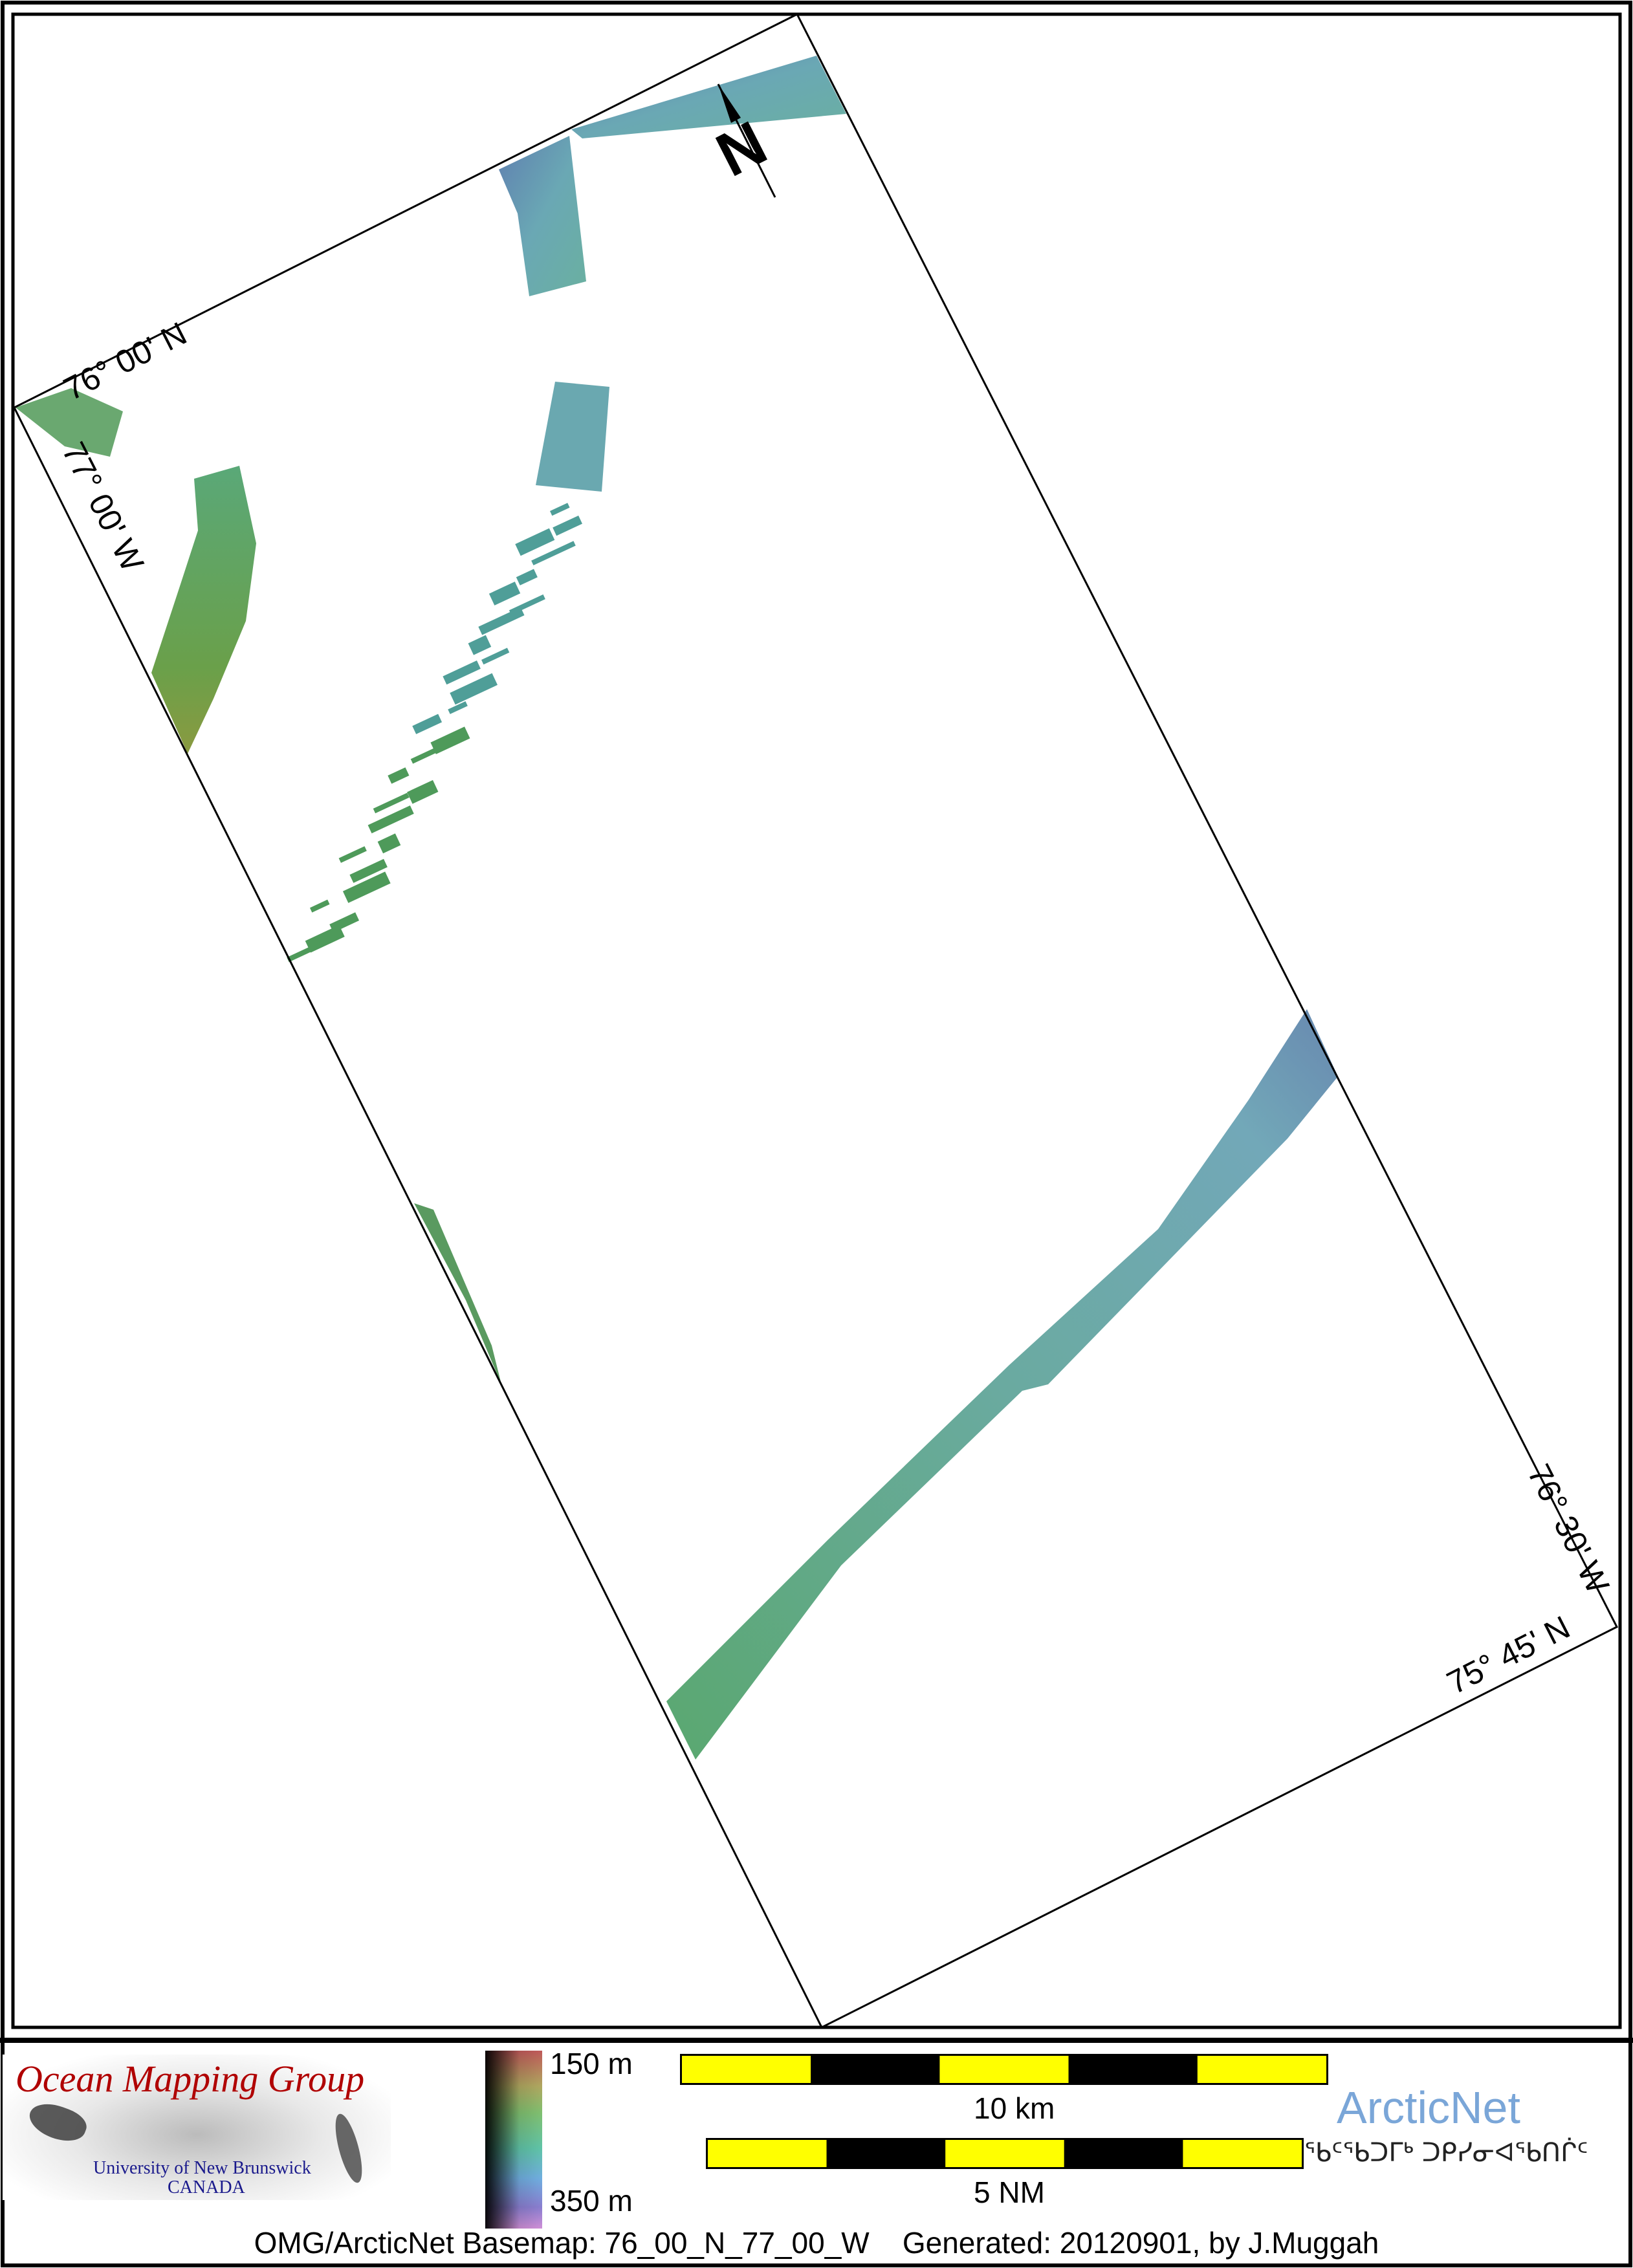 Image resolution: width=1633 pixels, height=2268 pixels. I want to click on swath-north-block, so click(543, 216).